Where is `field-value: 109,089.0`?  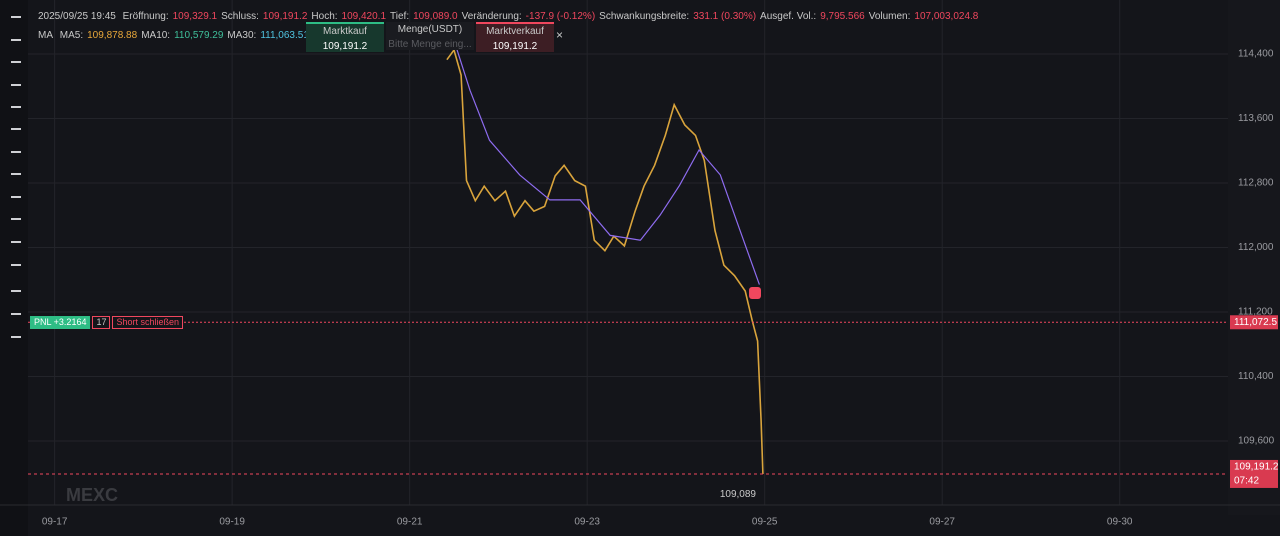 field-value: 109,089.0 is located at coordinates (435, 16).